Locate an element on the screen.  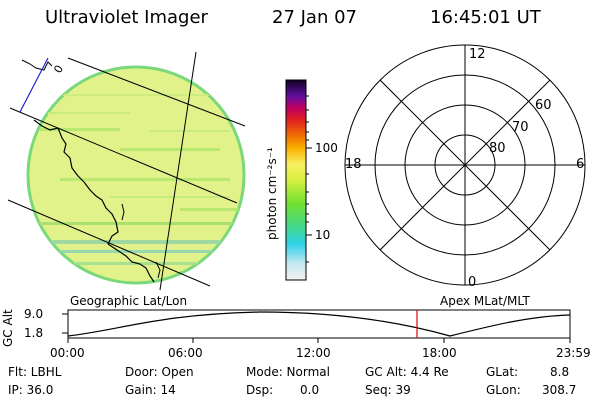
date-label: 27 Jan 07 is located at coordinates (314, 17).